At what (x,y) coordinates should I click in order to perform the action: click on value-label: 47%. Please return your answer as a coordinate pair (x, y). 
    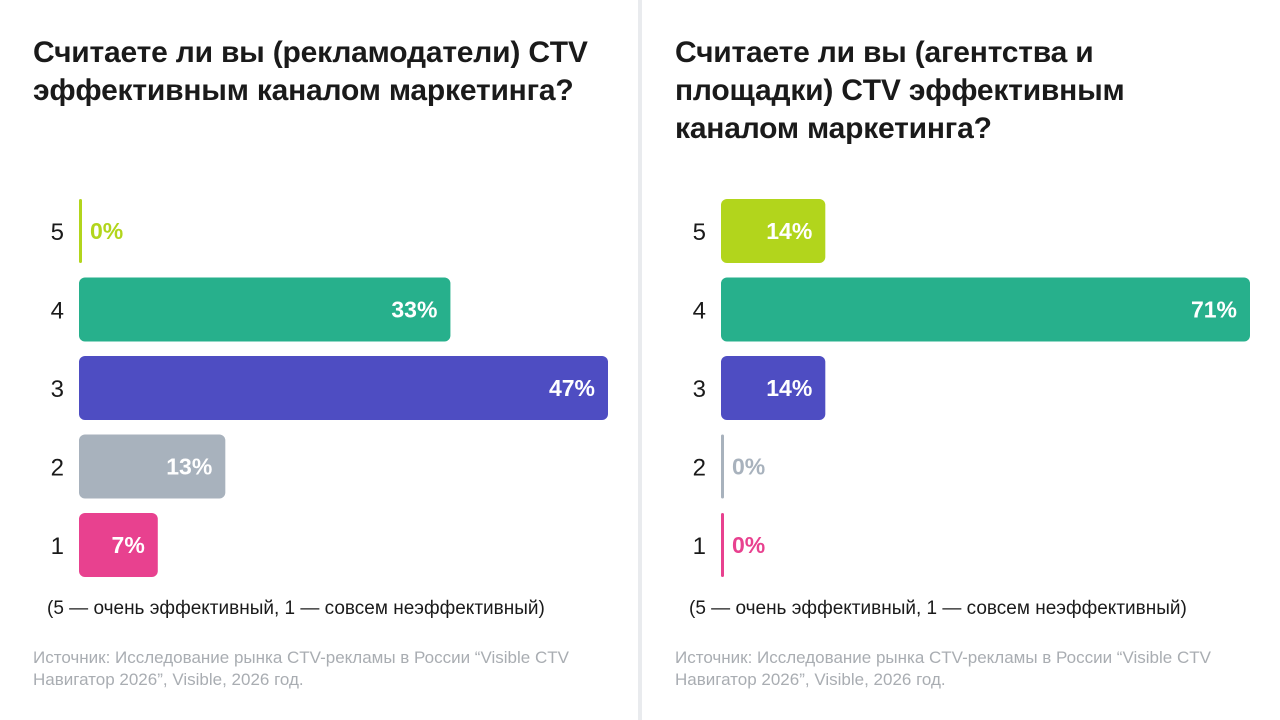
    Looking at the image, I should click on (572, 388).